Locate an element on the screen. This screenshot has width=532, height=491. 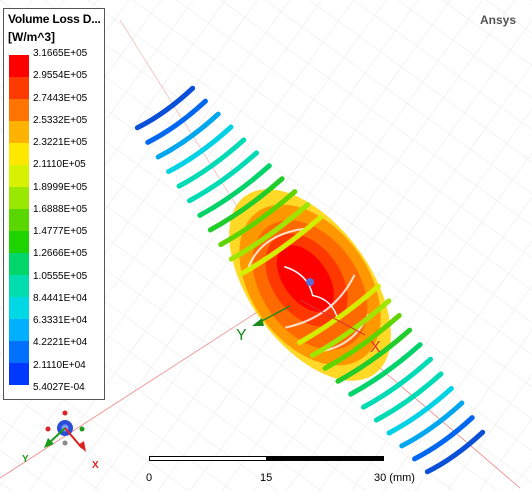
legend-label: 1.8999E+05 is located at coordinates (60, 187).